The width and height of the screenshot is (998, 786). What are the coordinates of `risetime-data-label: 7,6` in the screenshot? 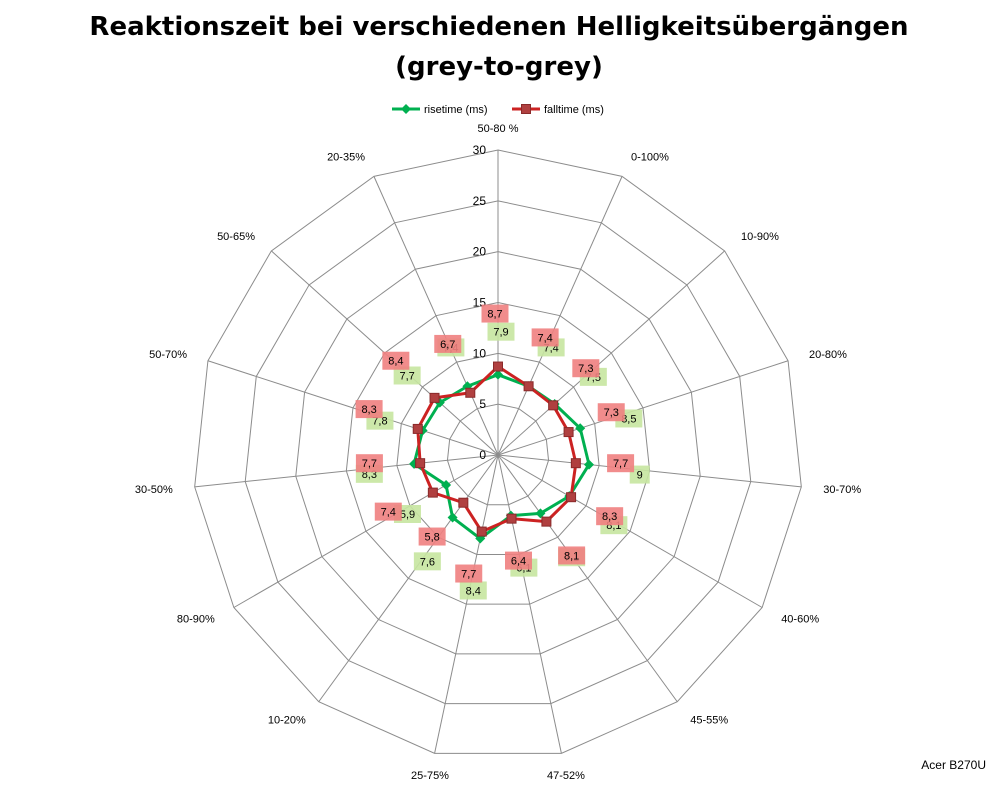 It's located at (427, 562).